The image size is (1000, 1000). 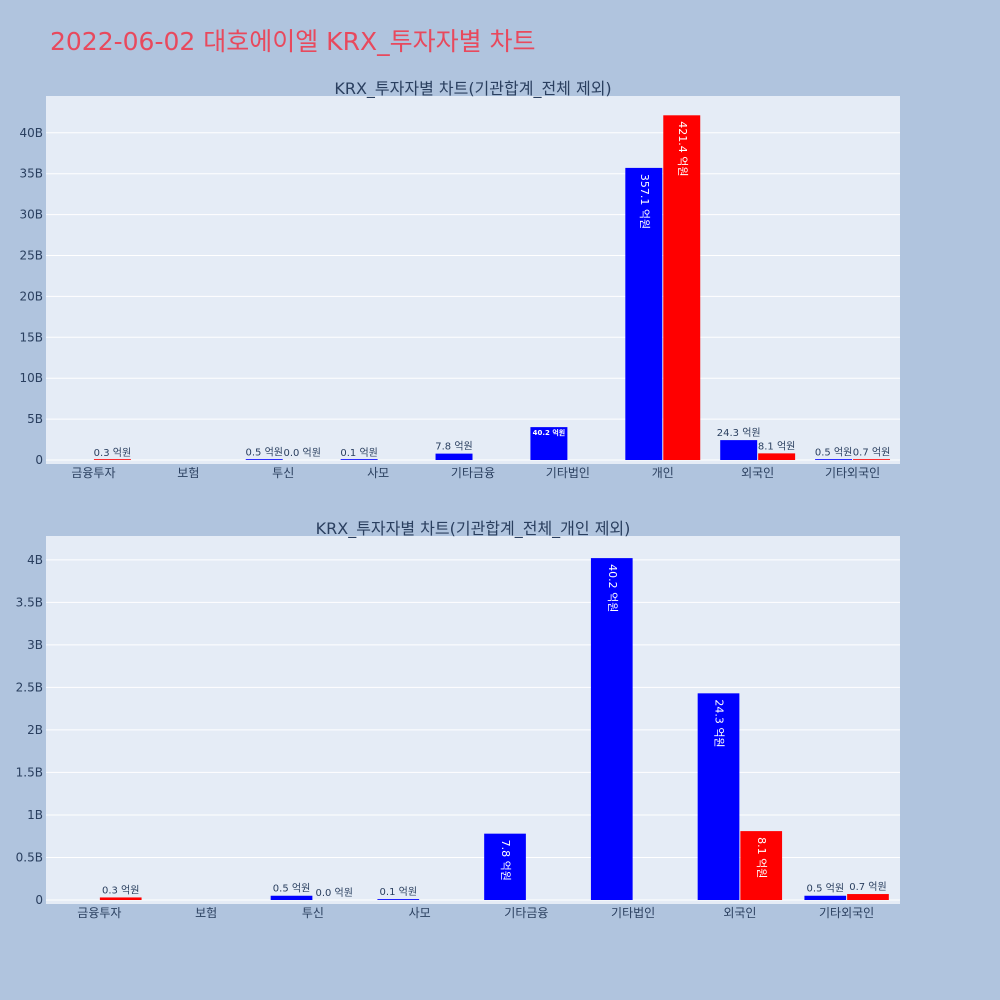 I want to click on y-tick-label: 10B, so click(x=31, y=378).